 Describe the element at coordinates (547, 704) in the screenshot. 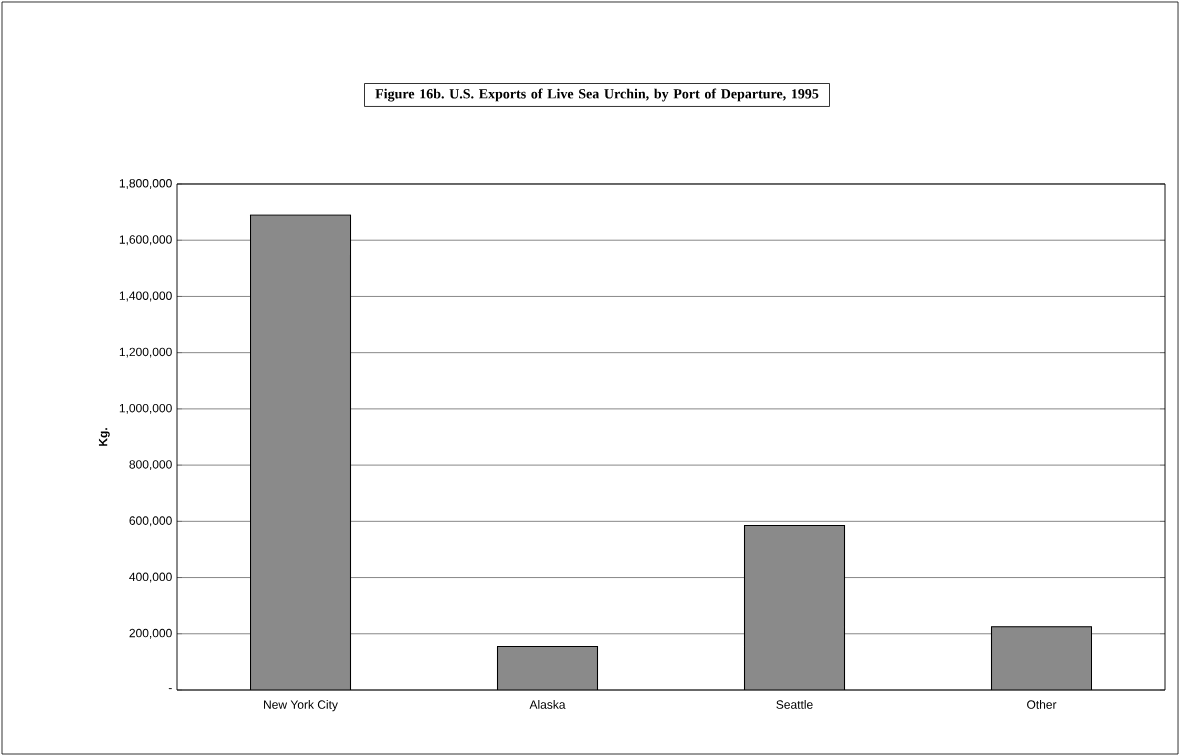

I see `x-tick-label: Alaska` at that location.